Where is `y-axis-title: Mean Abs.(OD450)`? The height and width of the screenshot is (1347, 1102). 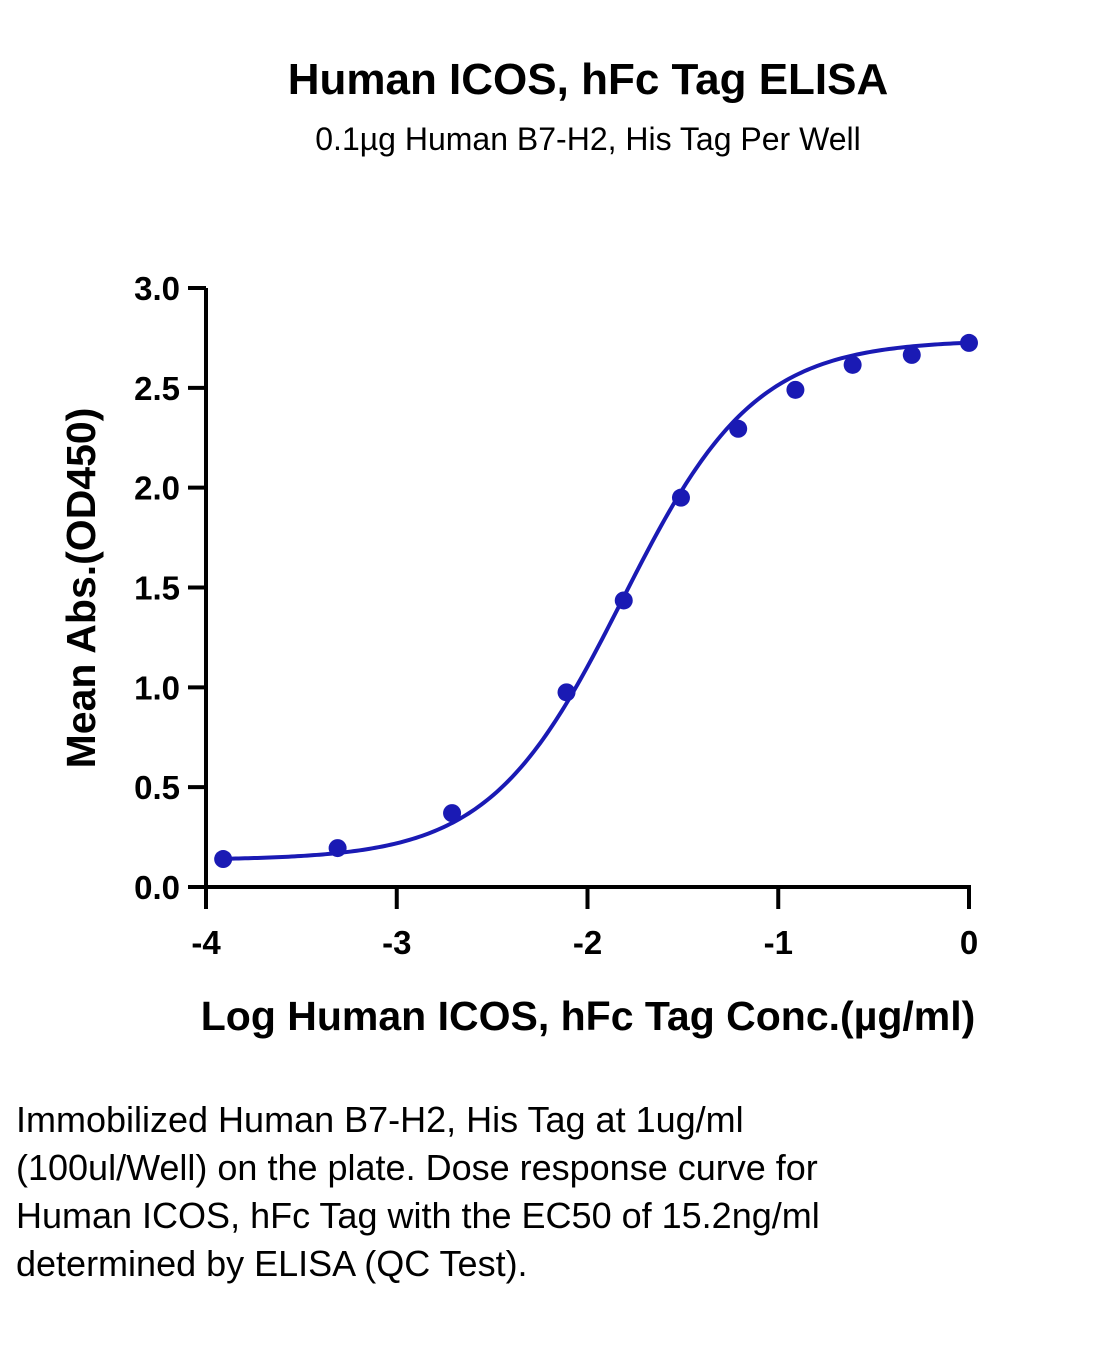
y-axis-title: Mean Abs.(OD450) is located at coordinates (81, 588).